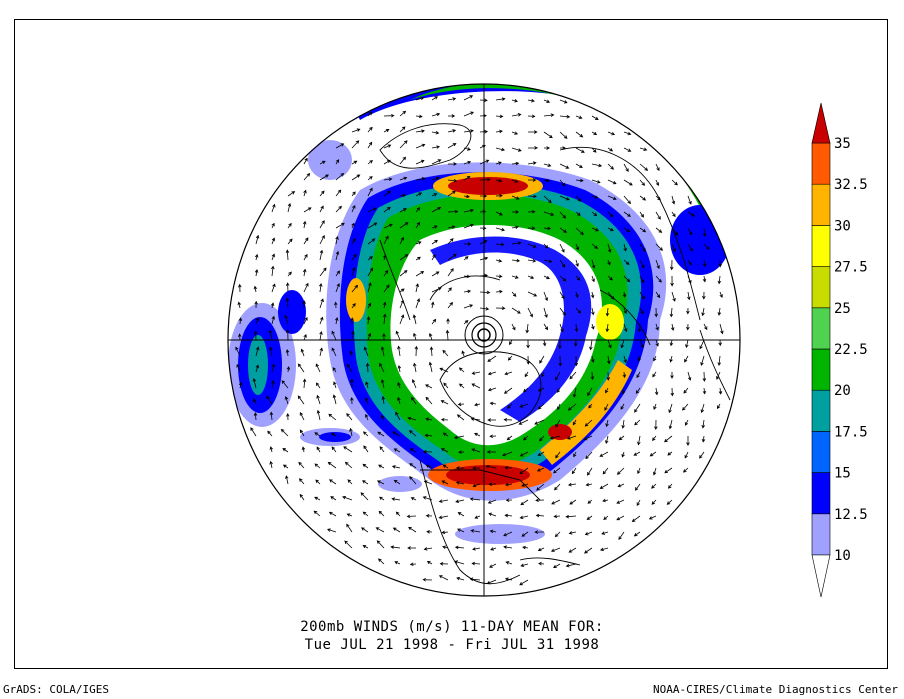  What do you see at coordinates (821, 576) in the screenshot?
I see `colorbar-bottom-triangle` at bounding box center [821, 576].